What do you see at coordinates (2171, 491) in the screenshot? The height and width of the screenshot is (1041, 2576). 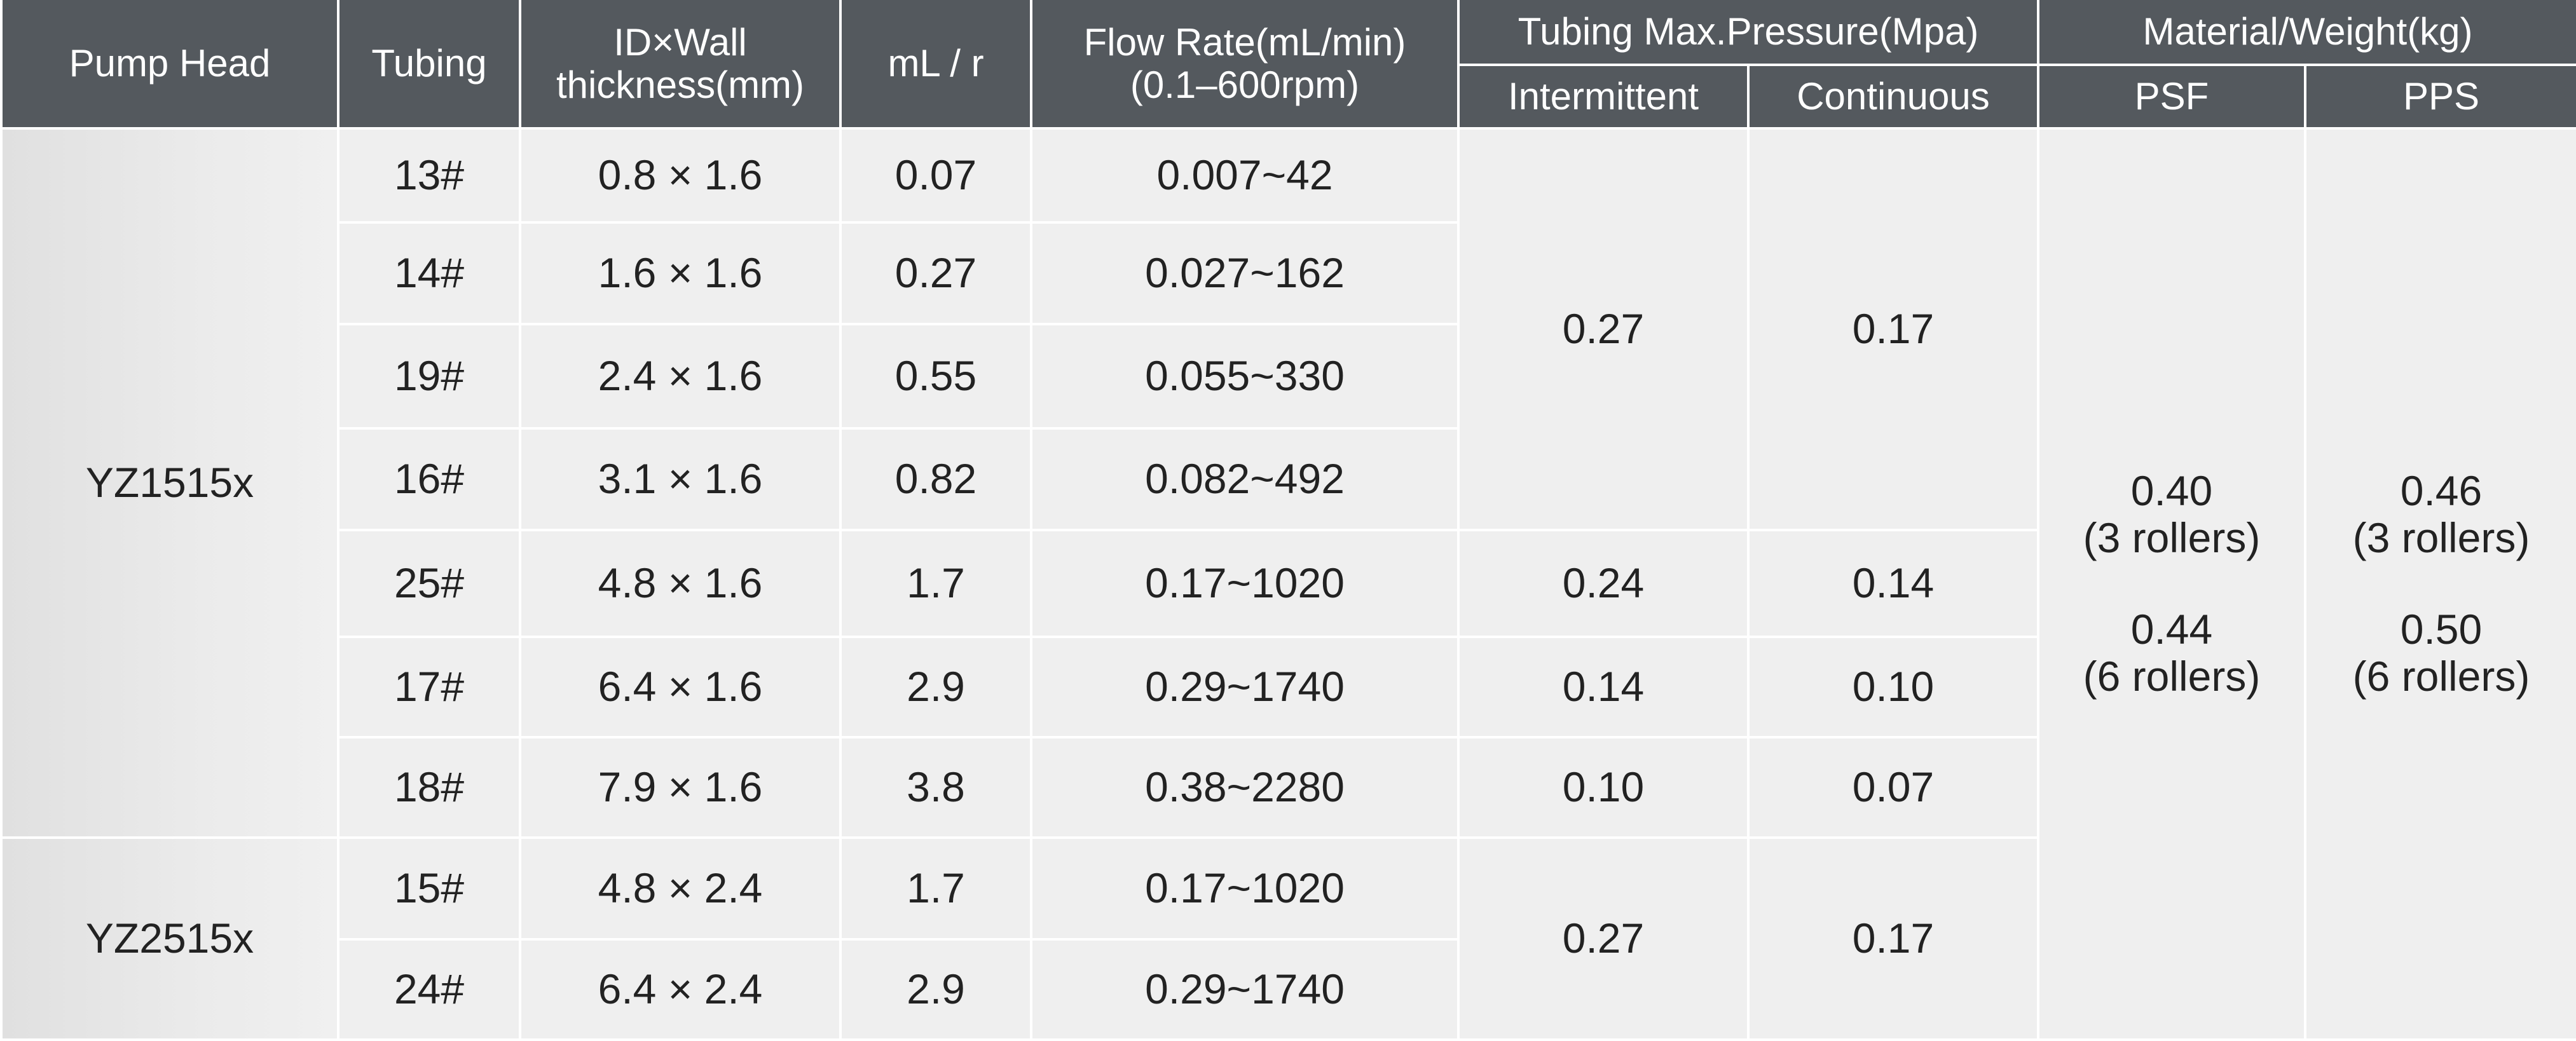 I see `psf-weight-3-value: 0.40` at bounding box center [2171, 491].